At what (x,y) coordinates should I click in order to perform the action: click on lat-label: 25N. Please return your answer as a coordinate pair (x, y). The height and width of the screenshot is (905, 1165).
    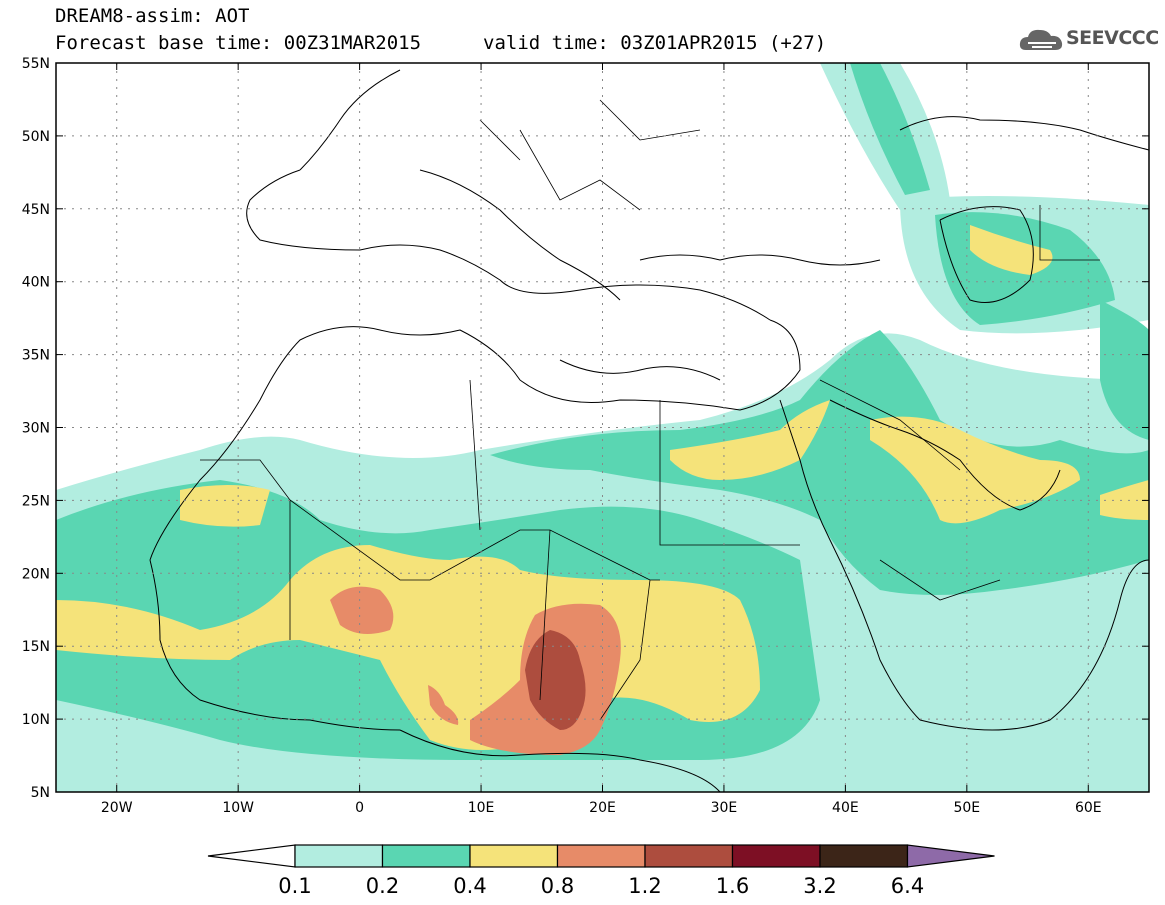
    Looking at the image, I should click on (36, 501).